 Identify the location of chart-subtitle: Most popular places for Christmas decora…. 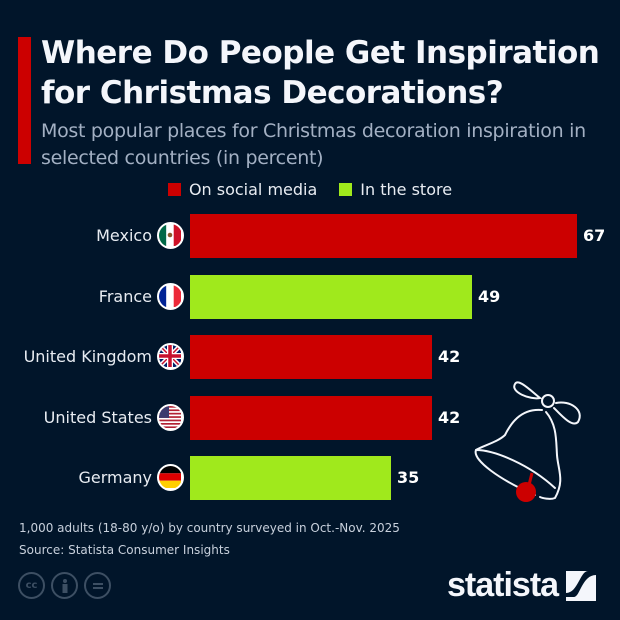
(313, 144).